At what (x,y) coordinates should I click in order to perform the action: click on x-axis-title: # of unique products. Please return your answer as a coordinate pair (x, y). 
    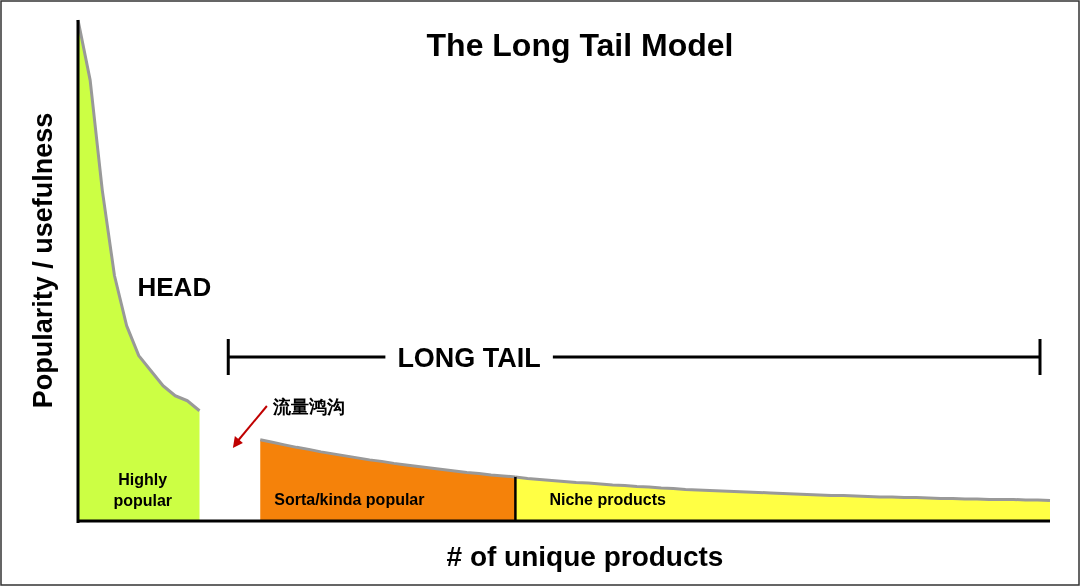
    Looking at the image, I should click on (585, 556).